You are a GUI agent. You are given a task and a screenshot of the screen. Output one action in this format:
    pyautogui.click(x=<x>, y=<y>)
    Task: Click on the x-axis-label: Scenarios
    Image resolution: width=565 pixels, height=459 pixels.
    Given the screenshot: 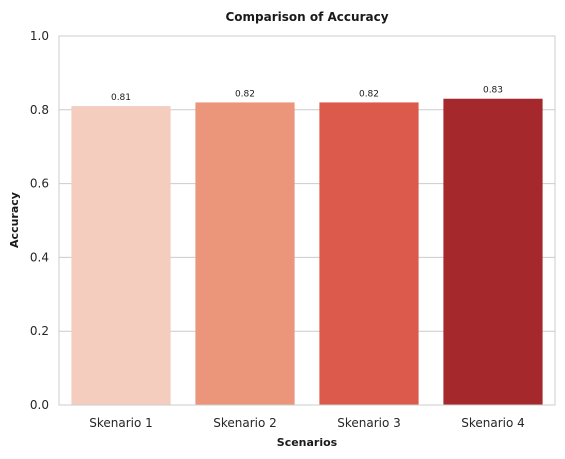 What is the action you would take?
    pyautogui.click(x=307, y=442)
    